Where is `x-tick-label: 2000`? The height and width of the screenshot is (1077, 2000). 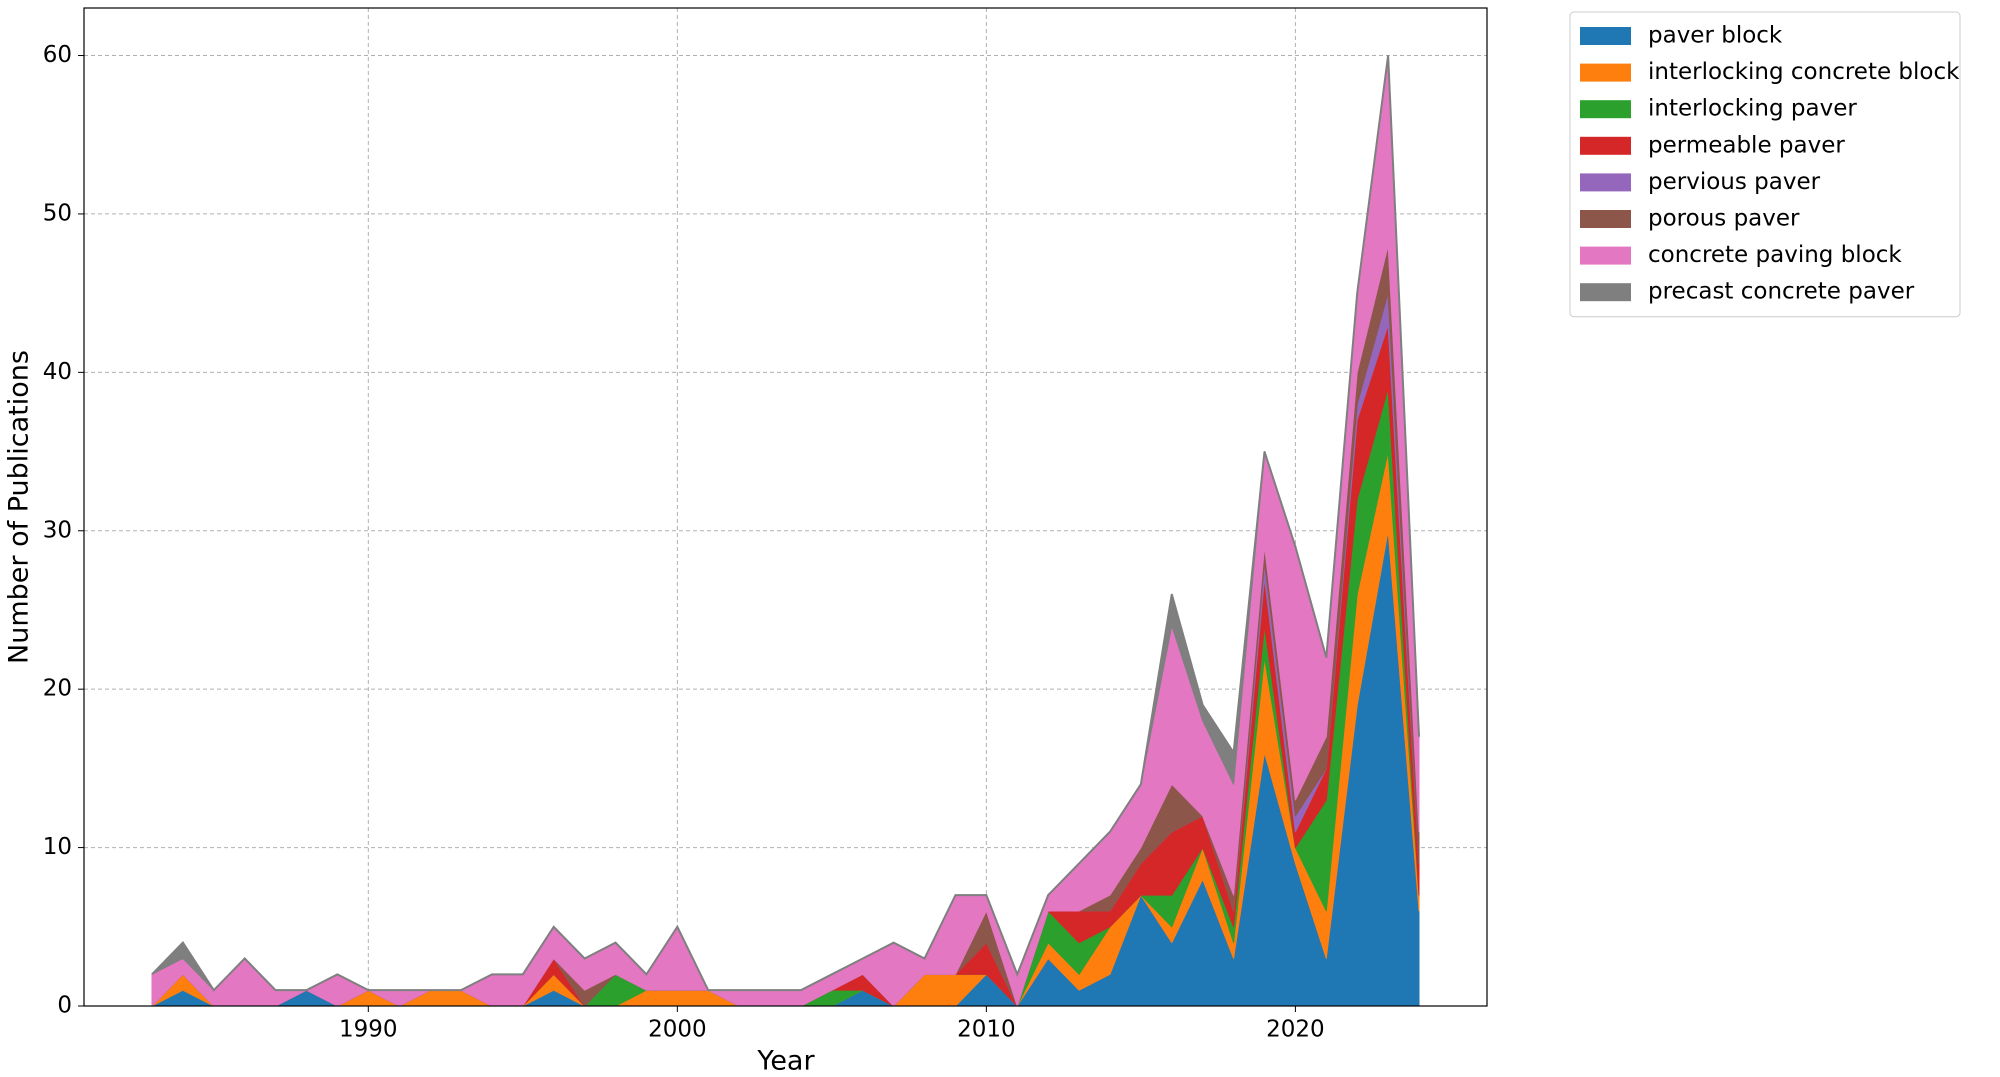
x-tick-label: 2000 is located at coordinates (677, 1030).